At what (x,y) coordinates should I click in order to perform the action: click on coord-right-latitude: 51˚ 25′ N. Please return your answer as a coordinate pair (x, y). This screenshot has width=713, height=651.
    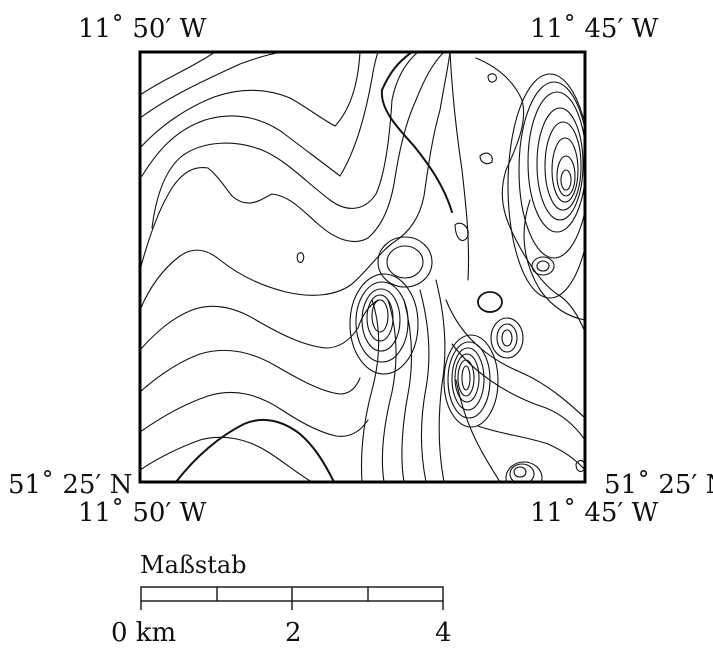
    Looking at the image, I should click on (658, 485).